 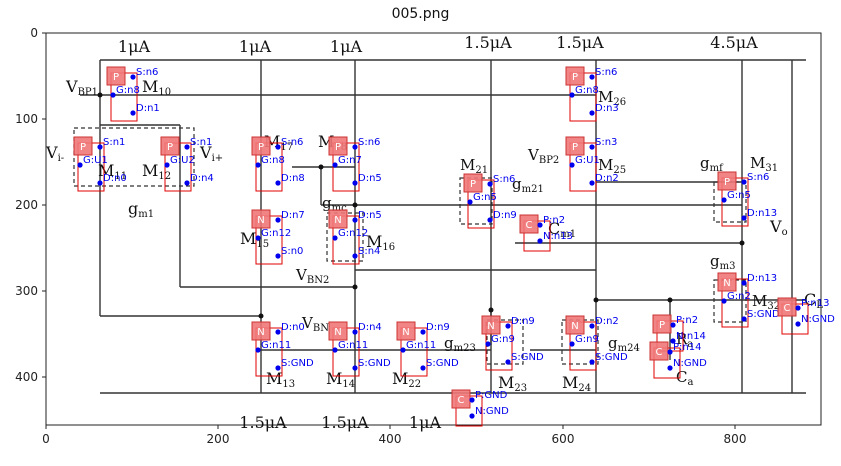 I want to click on label-m21: M21, so click(x=474, y=166).